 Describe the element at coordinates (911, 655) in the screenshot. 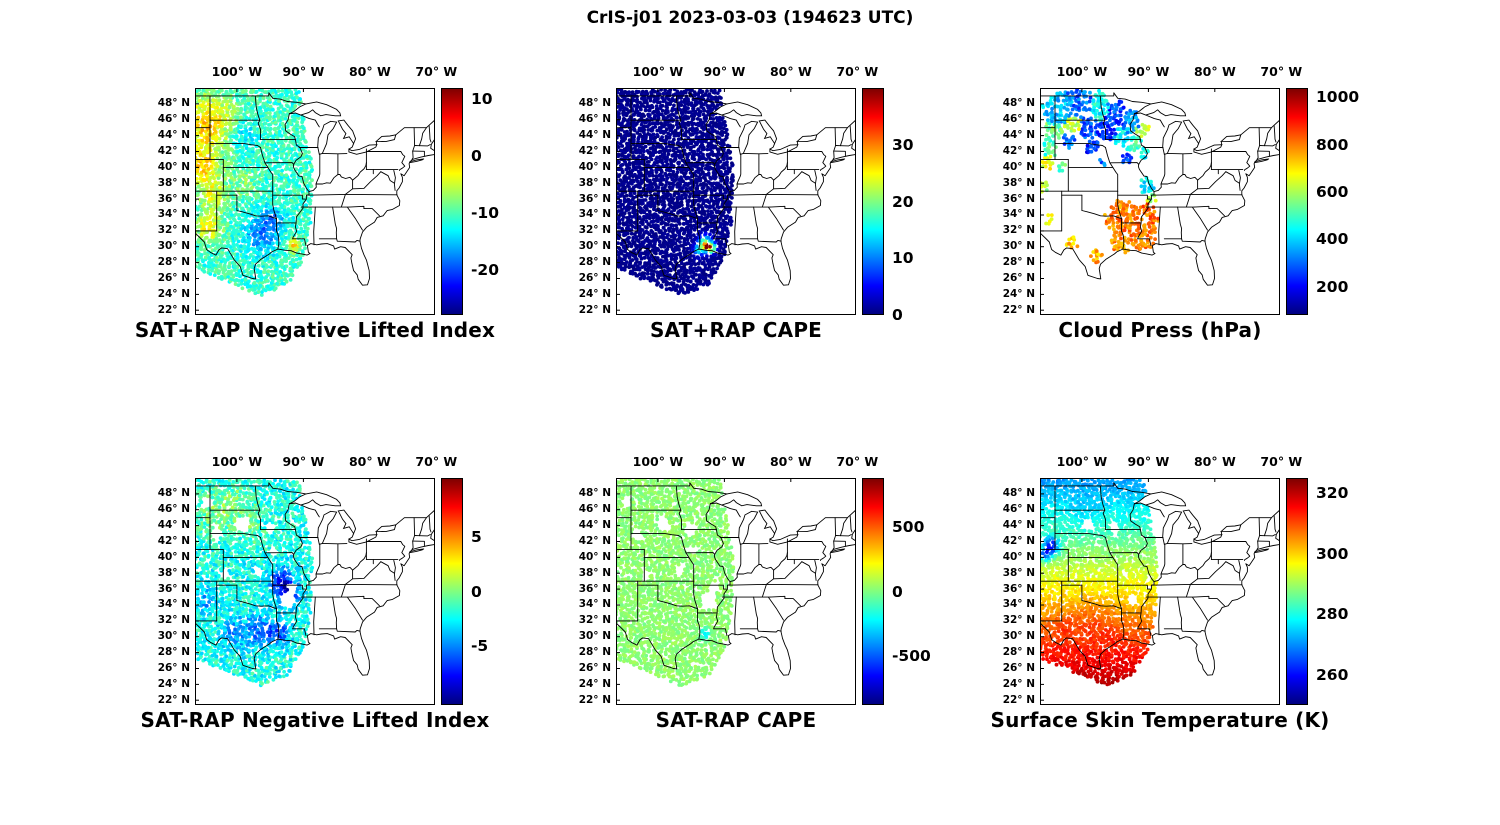

I see `colorbar-tick-label: -500` at that location.